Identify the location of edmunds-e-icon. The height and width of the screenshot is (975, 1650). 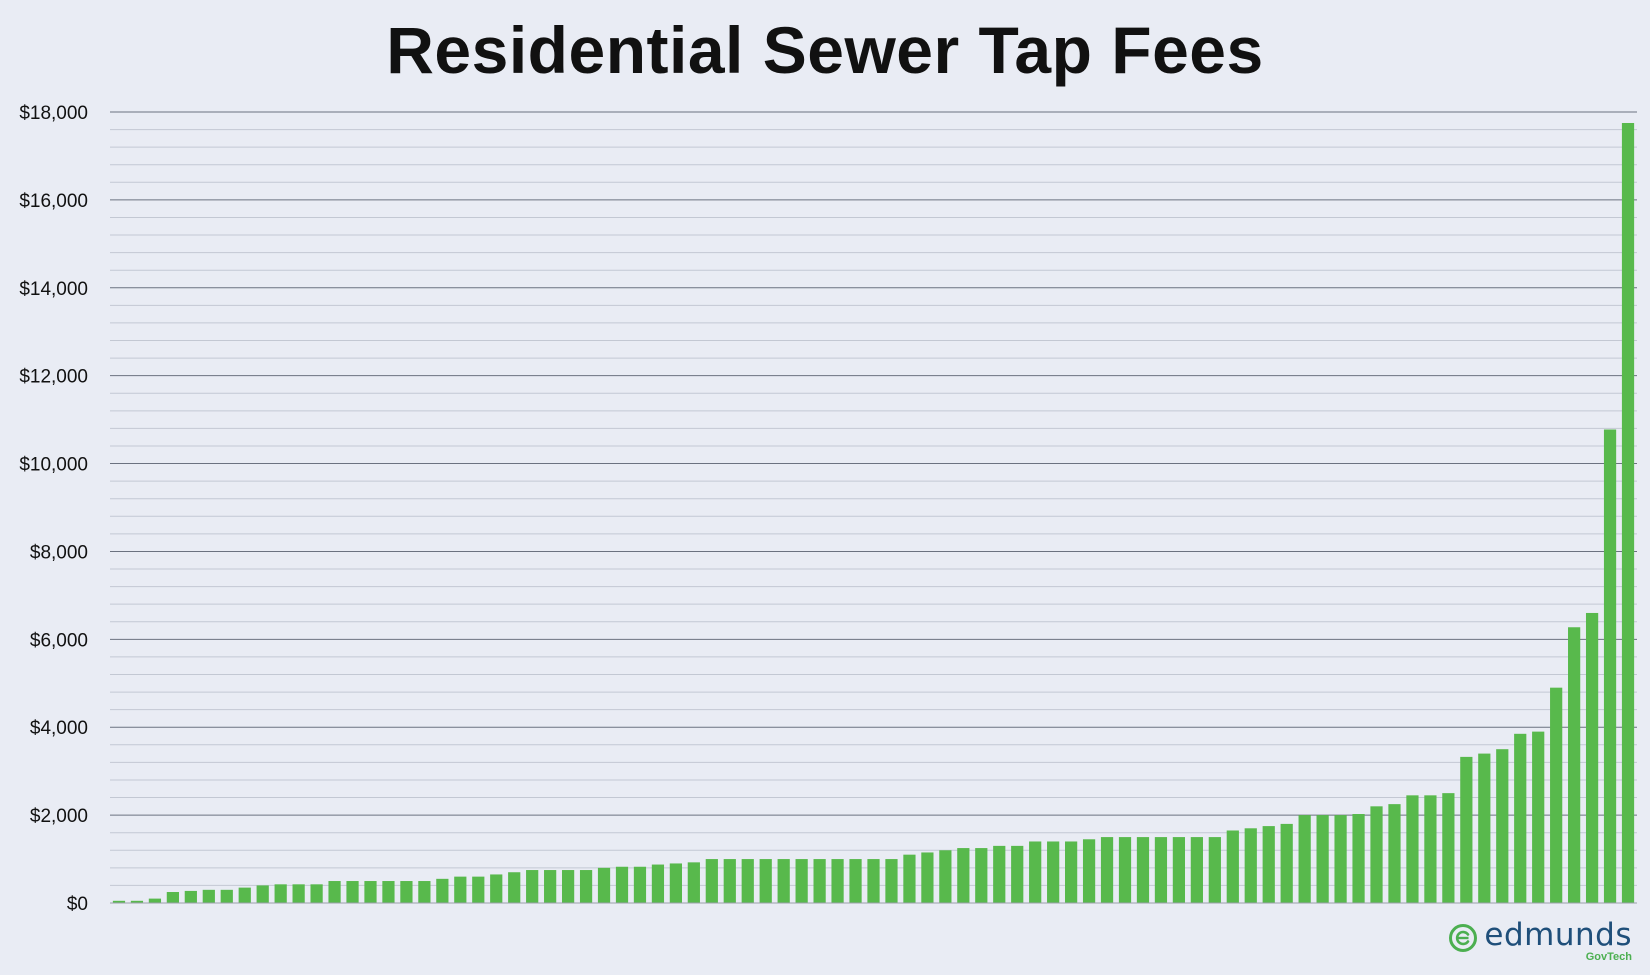
(1463, 938).